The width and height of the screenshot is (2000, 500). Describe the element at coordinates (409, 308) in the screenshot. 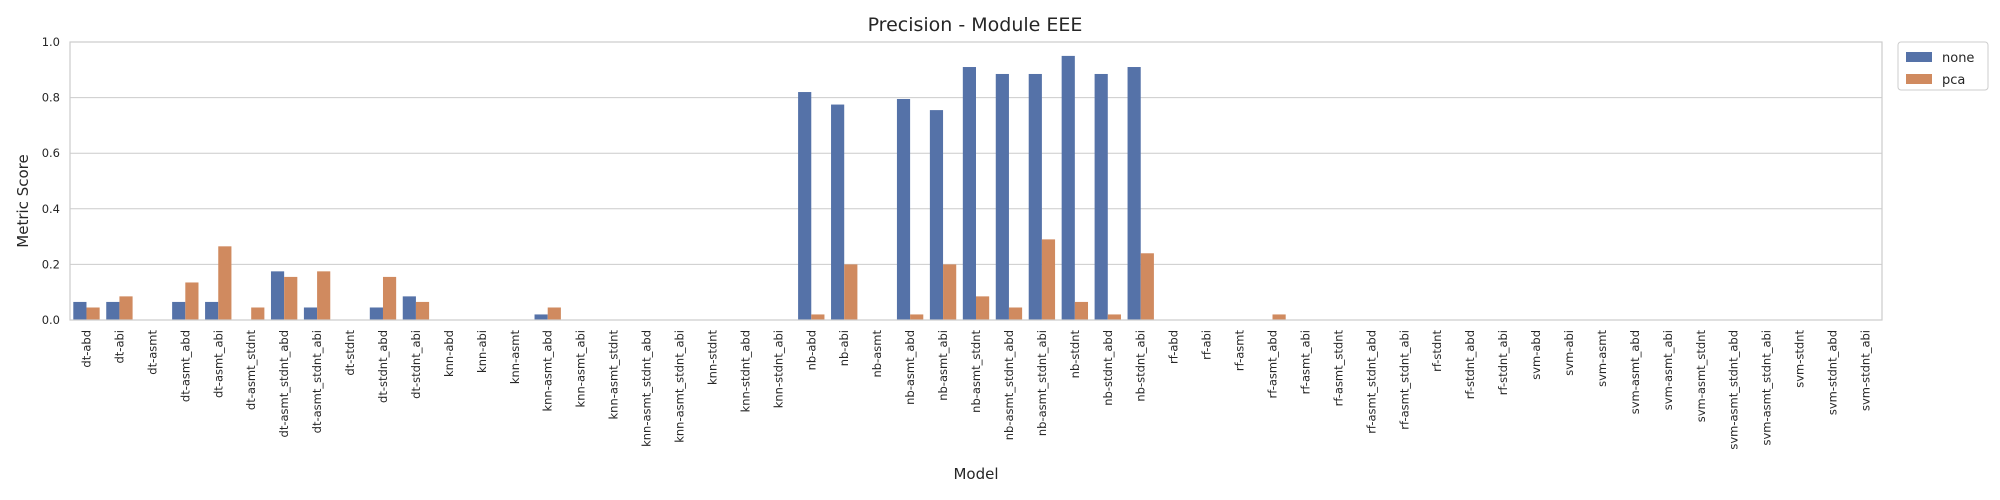

I see `bar-none-dt-stdnt_abi` at that location.